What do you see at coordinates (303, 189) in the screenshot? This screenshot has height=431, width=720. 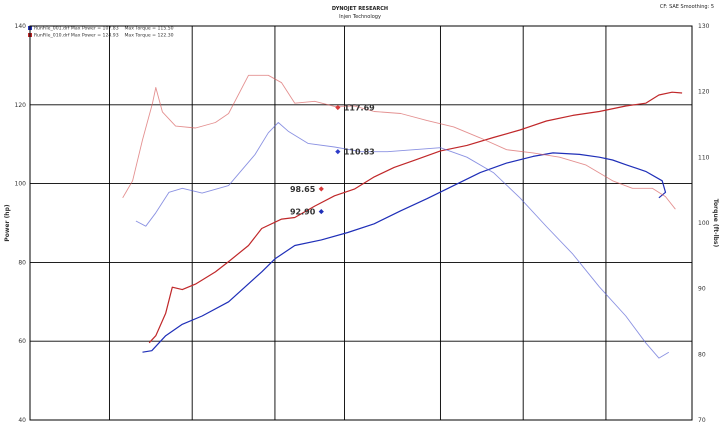 I see `marker-label-2: 98.65` at bounding box center [303, 189].